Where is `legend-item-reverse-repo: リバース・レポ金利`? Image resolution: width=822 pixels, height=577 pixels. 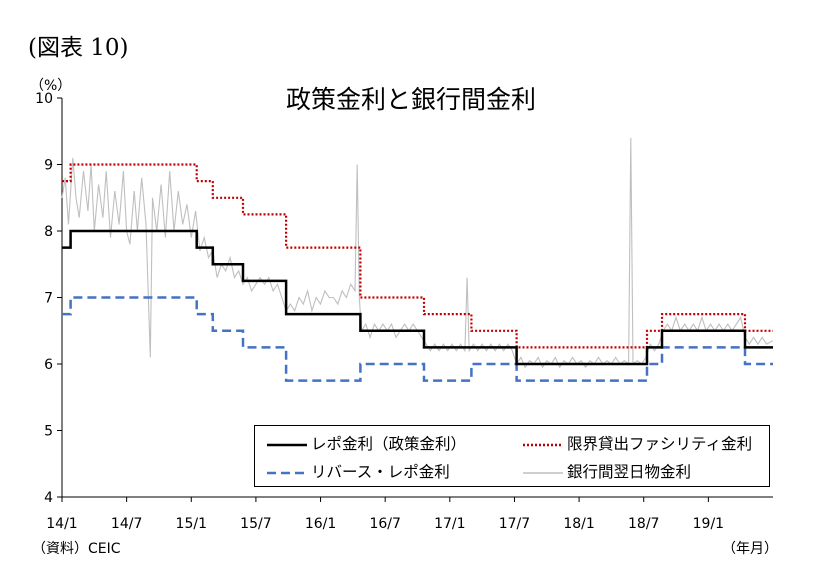 legend-item-reverse-repo: リバース・レポ金利 is located at coordinates (358, 471).